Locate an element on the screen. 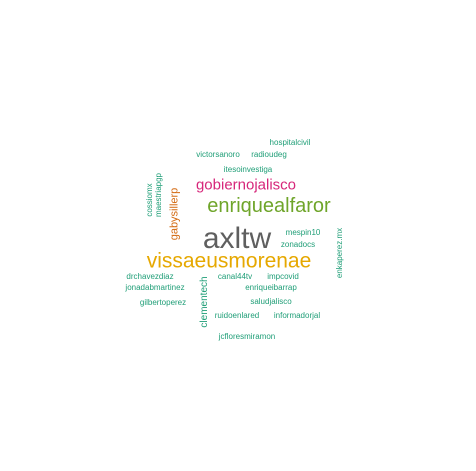  word-maestriapgp: maestriapgp is located at coordinates (158, 195).